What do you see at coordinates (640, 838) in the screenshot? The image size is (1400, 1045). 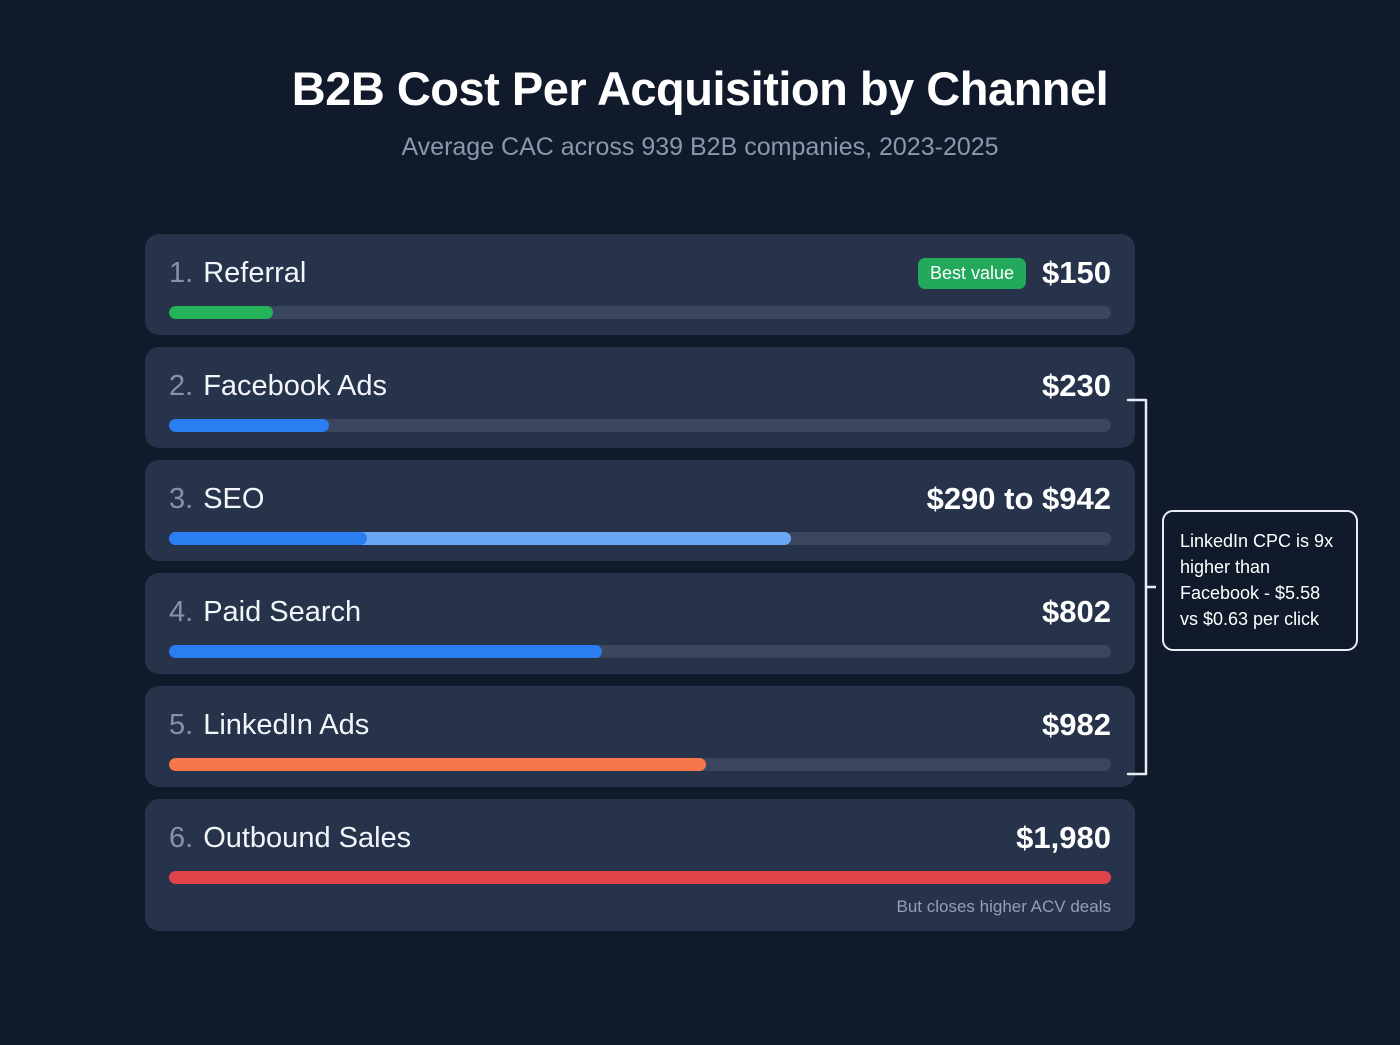 I see `row-header: 6. Outbound Sales $1,980` at bounding box center [640, 838].